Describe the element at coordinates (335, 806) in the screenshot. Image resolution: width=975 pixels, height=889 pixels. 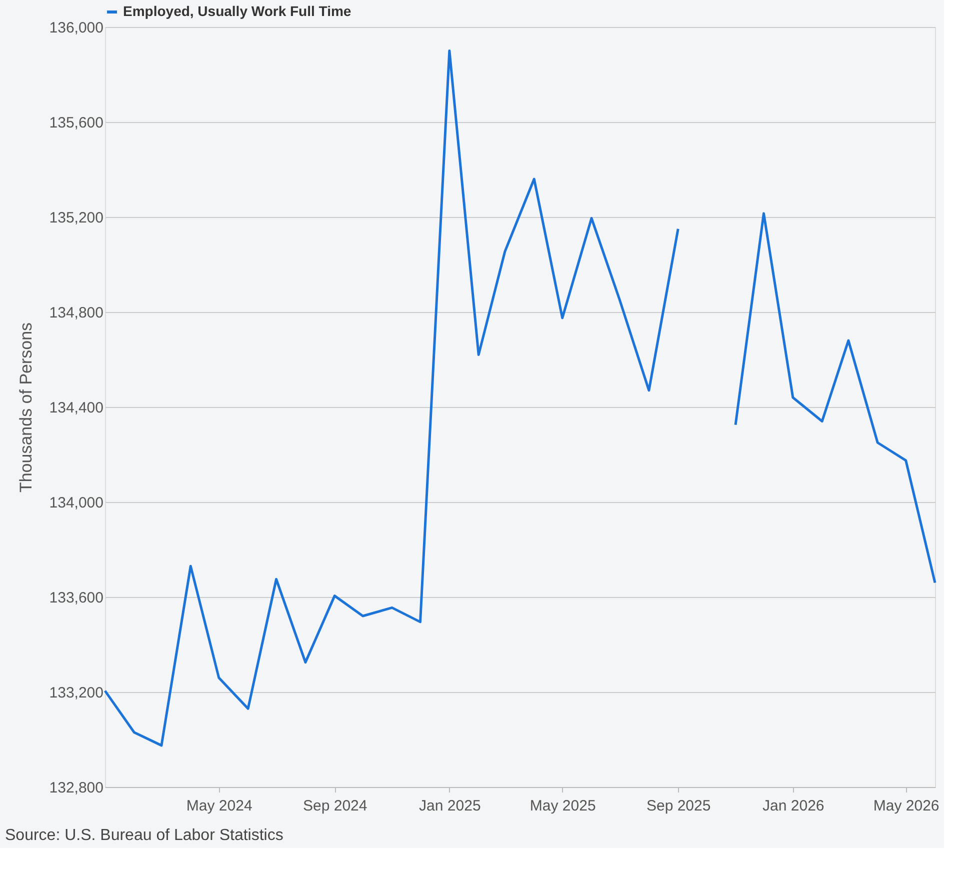
I see `x-tick-label: Sep 2024` at that location.